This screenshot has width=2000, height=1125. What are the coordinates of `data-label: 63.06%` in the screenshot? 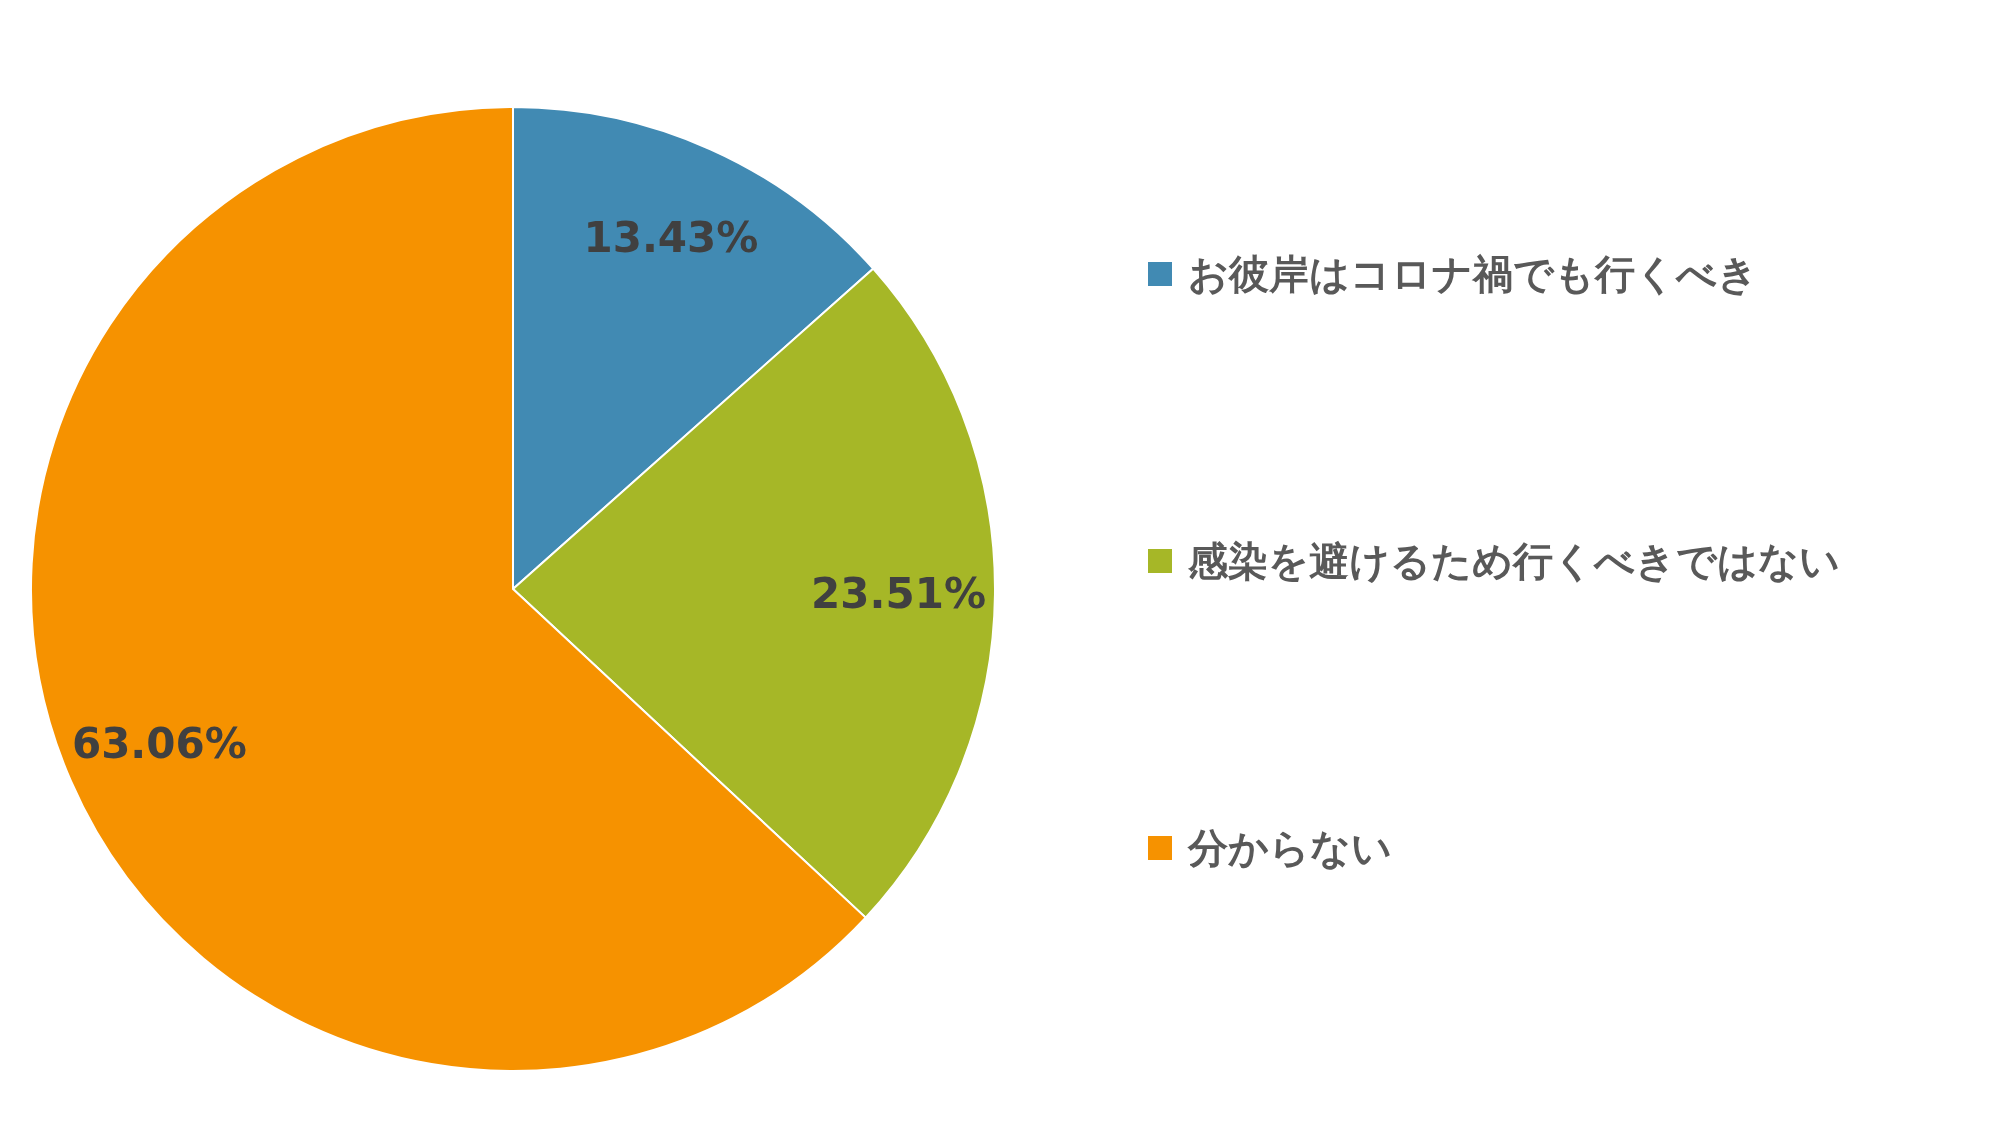 It's located at (159, 743).